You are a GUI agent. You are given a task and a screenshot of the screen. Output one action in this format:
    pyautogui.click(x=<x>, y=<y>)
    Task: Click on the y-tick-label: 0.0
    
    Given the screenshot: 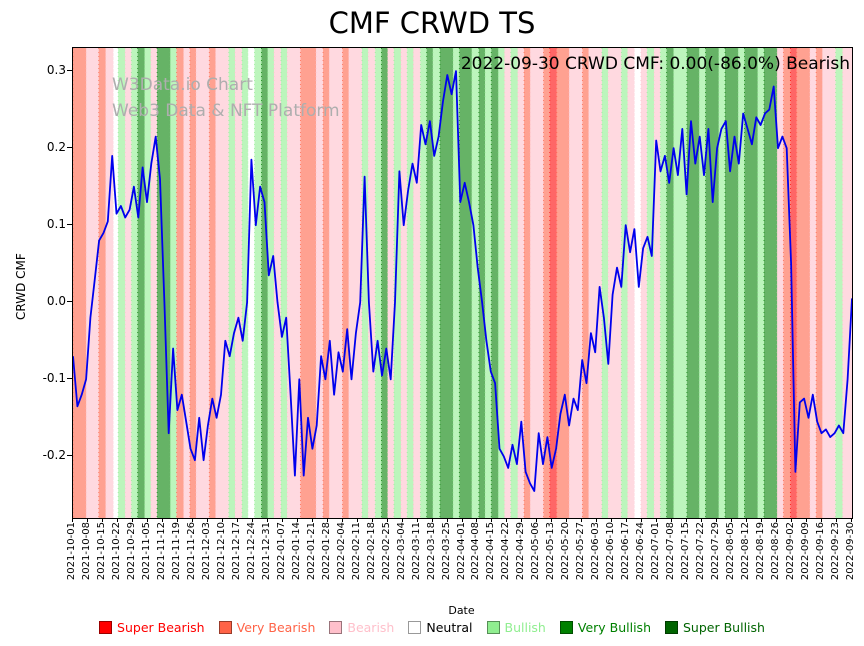 What is the action you would take?
    pyautogui.click(x=56, y=301)
    